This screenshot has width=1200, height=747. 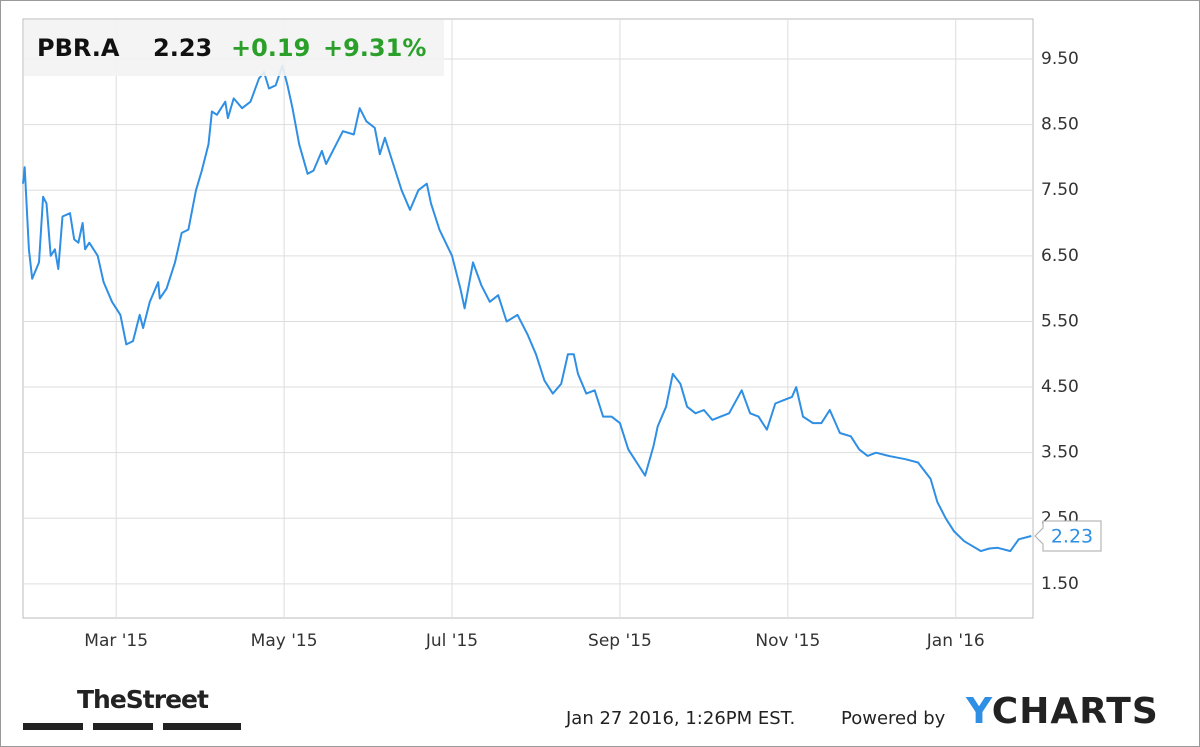 I want to click on change-percent: +9.31%, so click(x=374, y=48).